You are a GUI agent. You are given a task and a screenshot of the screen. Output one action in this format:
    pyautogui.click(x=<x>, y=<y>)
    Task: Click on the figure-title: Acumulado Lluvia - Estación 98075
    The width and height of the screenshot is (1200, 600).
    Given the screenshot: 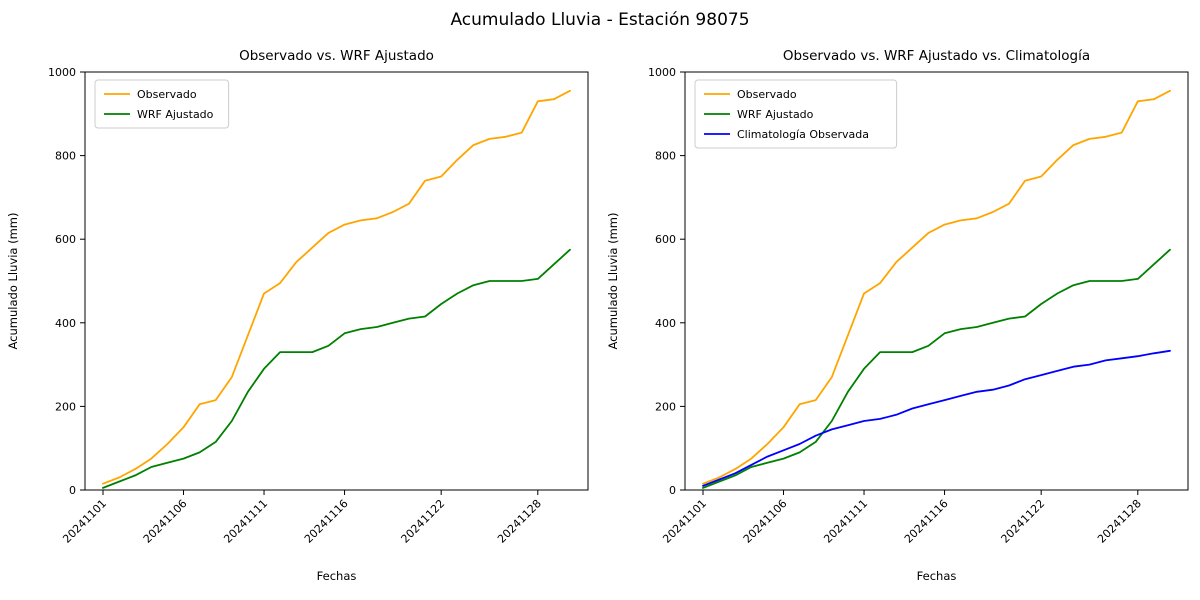 What is the action you would take?
    pyautogui.click(x=600, y=20)
    